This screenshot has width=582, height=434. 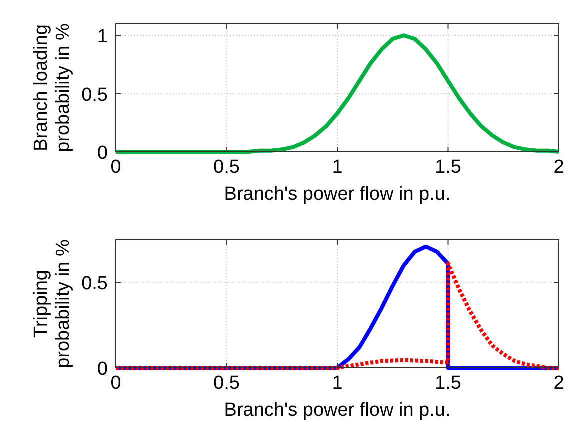 What do you see at coordinates (52, 303) in the screenshot?
I see `y-axis-title: Tripping probability in %` at bounding box center [52, 303].